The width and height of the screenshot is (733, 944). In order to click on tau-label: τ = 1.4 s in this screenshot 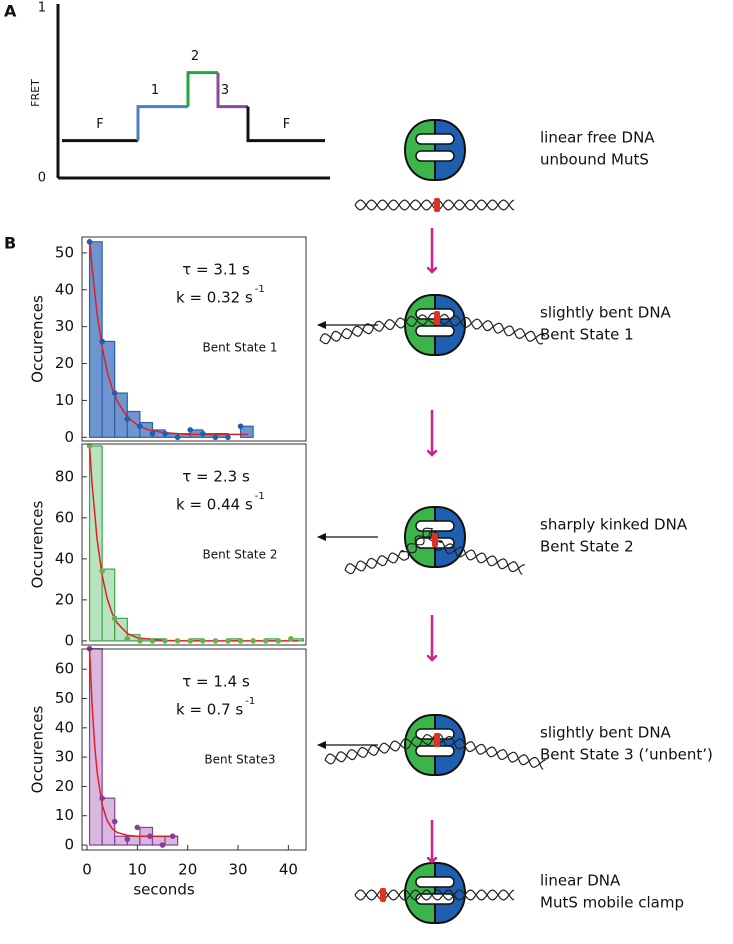, I will do `click(216, 682)`.